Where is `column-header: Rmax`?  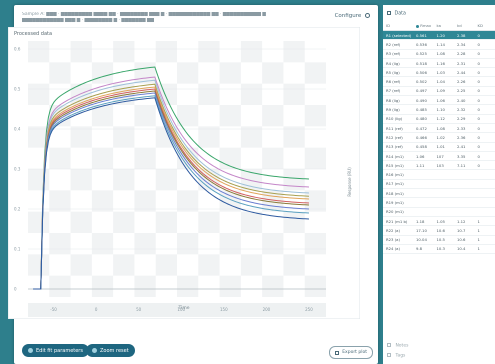 column-header: Rmax is located at coordinates (423, 26).